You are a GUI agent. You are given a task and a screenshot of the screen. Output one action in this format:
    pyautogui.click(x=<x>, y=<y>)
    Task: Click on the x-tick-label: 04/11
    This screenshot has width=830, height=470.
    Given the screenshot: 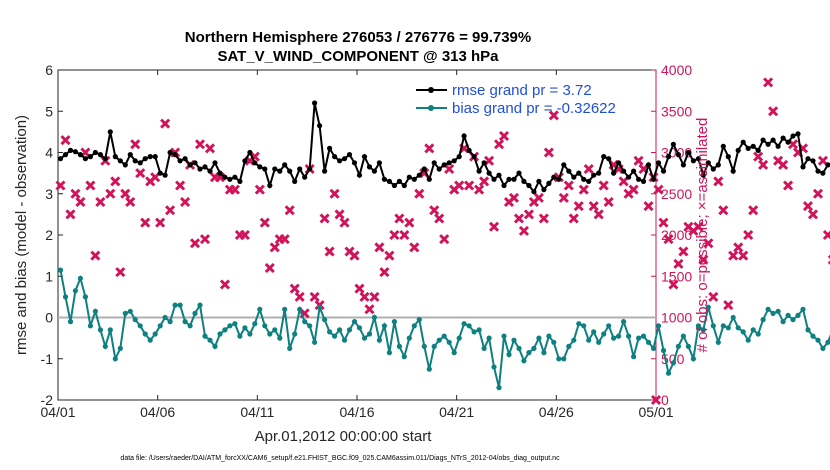 What is the action you would take?
    pyautogui.click(x=257, y=412)
    